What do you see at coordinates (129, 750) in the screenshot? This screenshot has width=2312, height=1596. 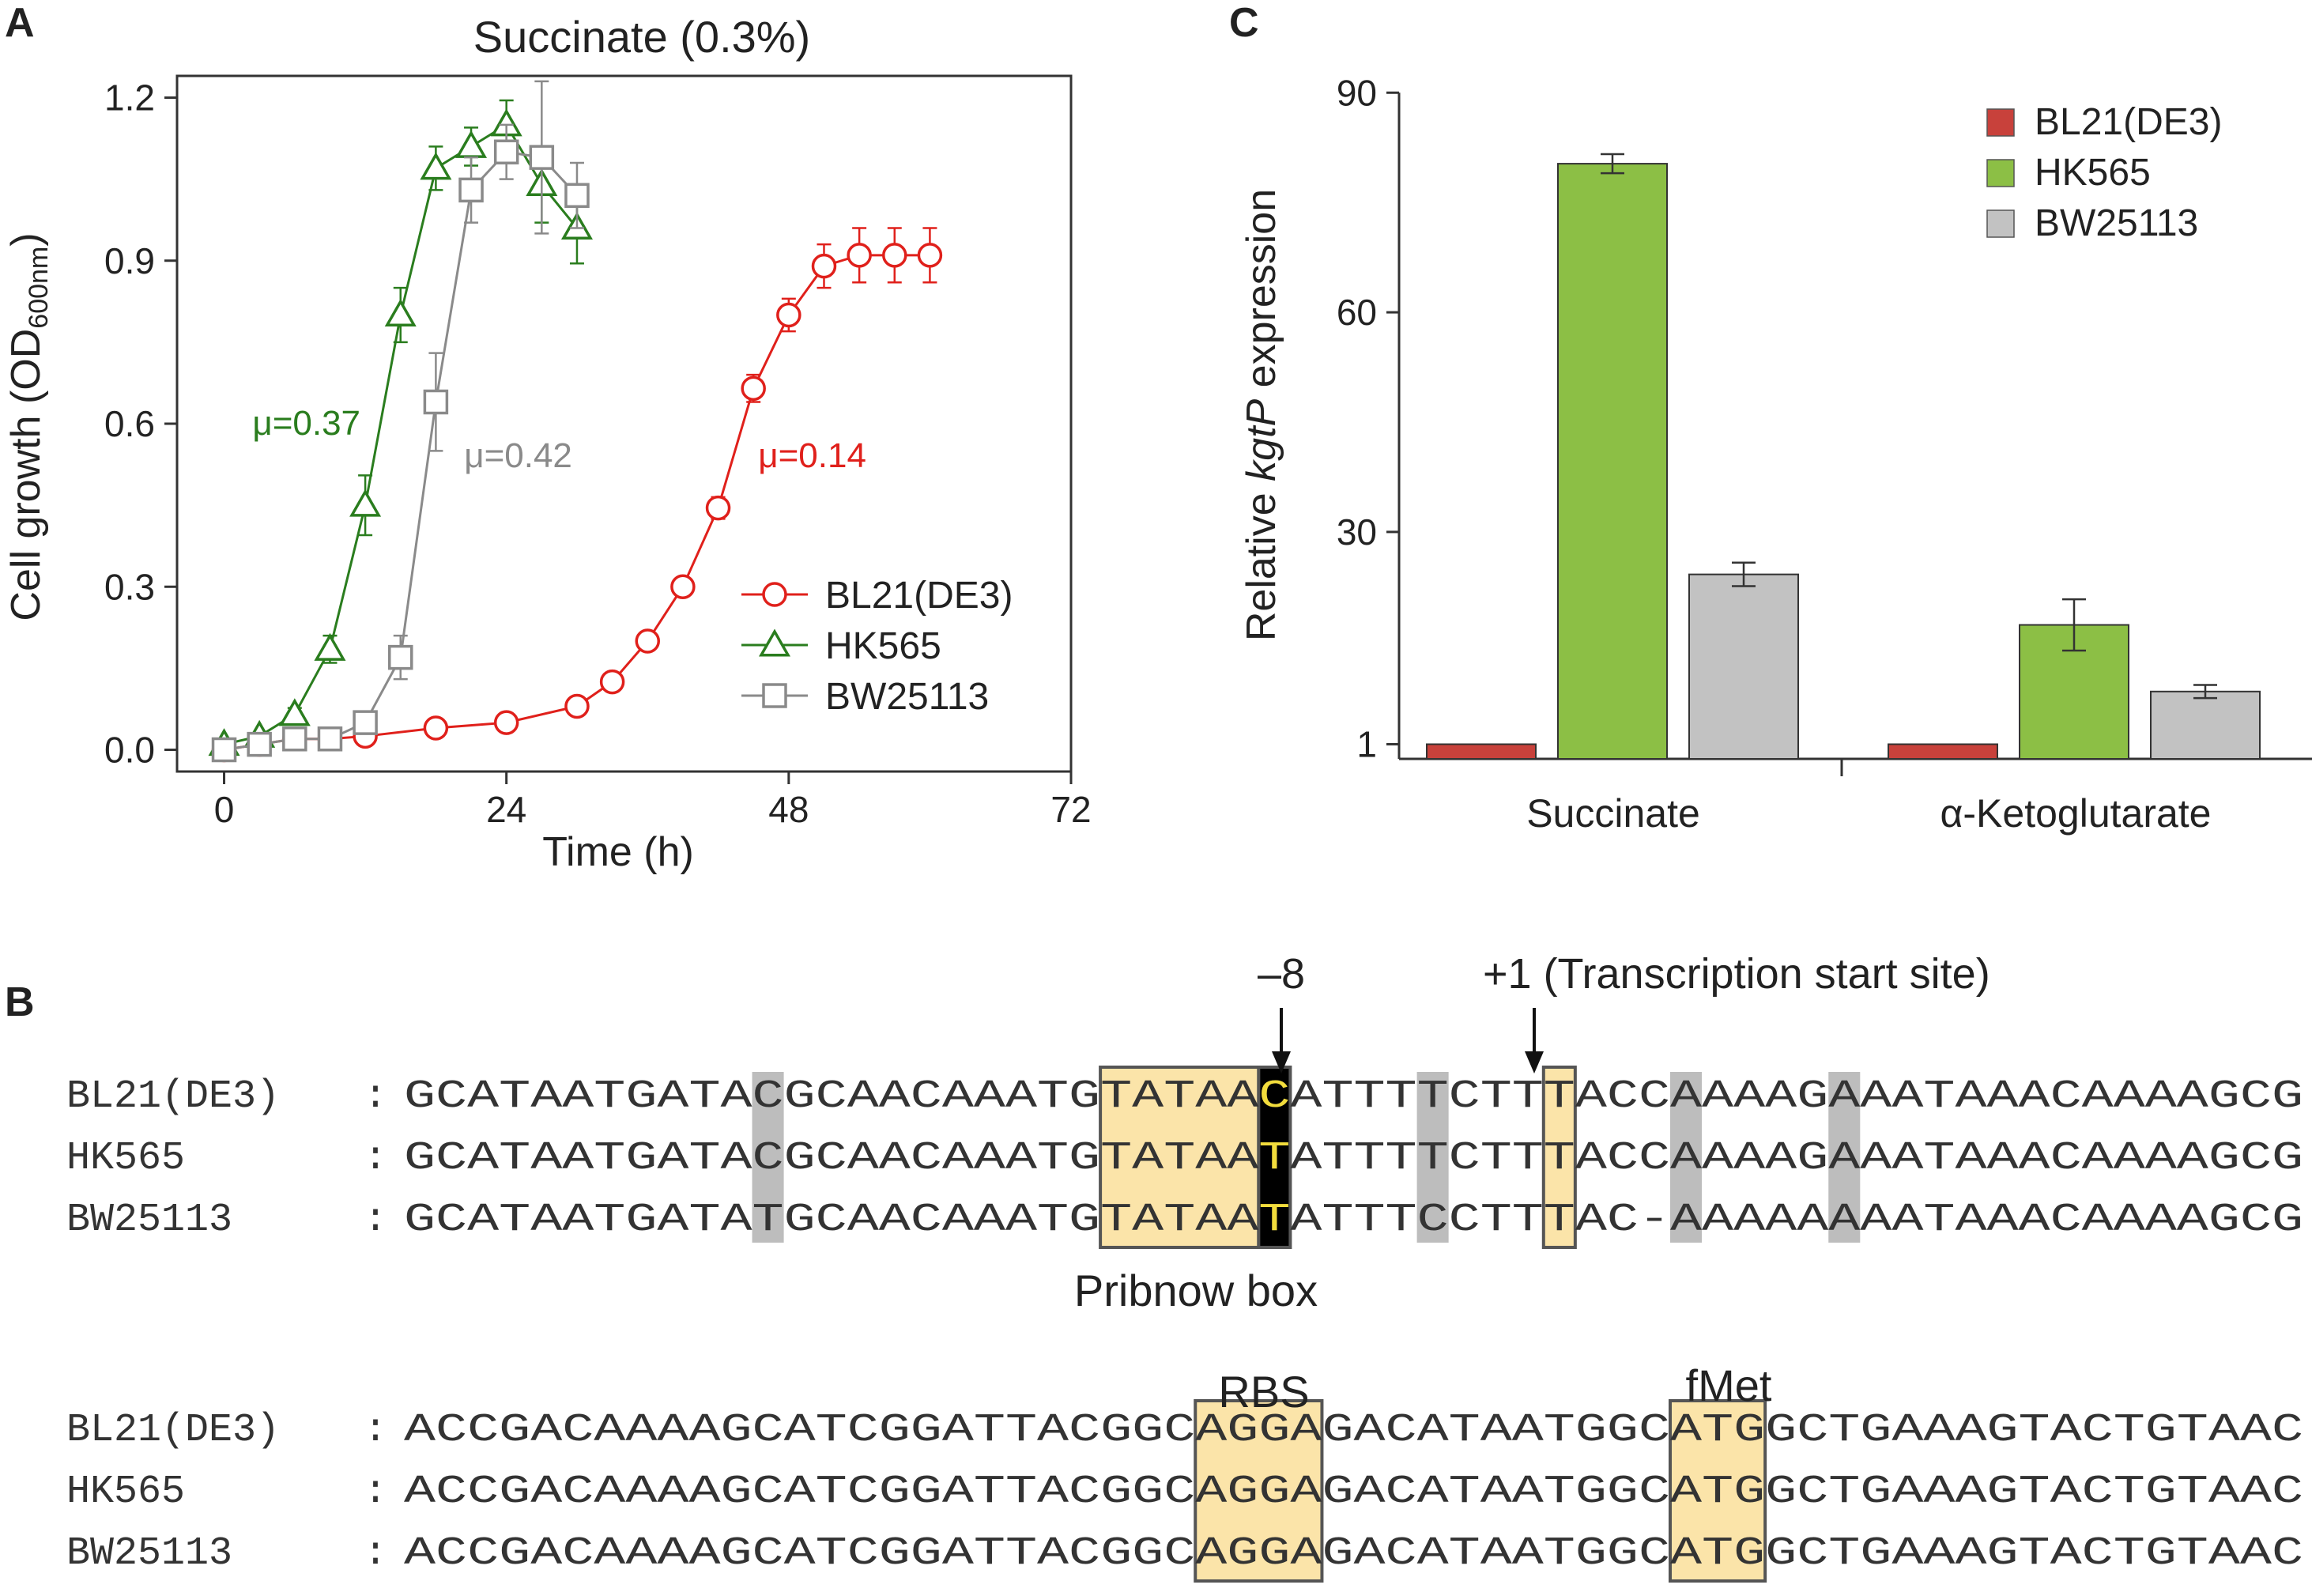 I see `chart-a-y-tick-label: 0.0` at bounding box center [129, 750].